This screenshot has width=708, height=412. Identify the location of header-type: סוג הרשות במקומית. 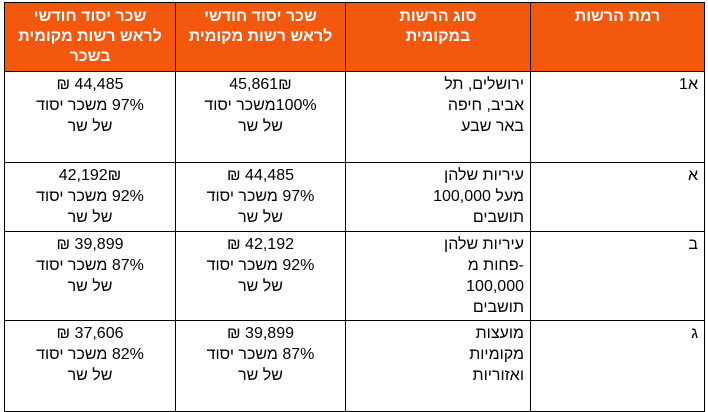
(438, 37).